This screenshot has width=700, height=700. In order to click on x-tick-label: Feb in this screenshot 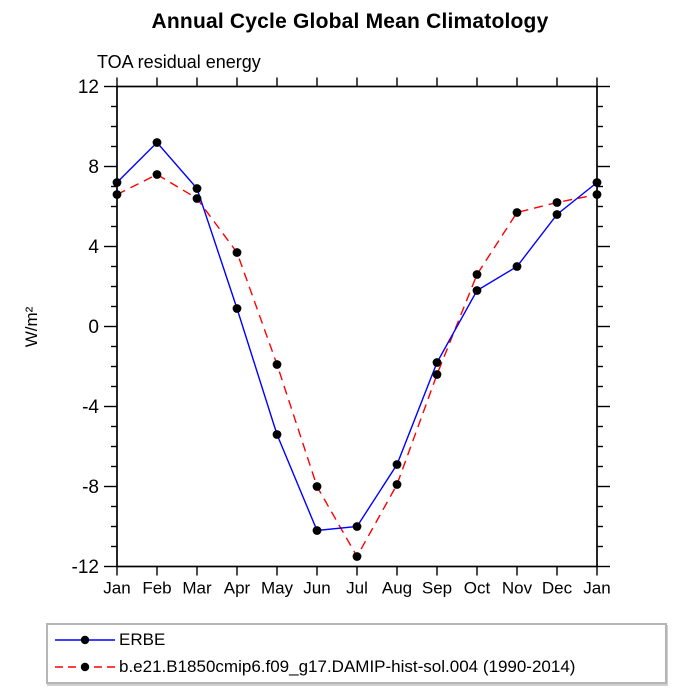, I will do `click(156, 588)`.